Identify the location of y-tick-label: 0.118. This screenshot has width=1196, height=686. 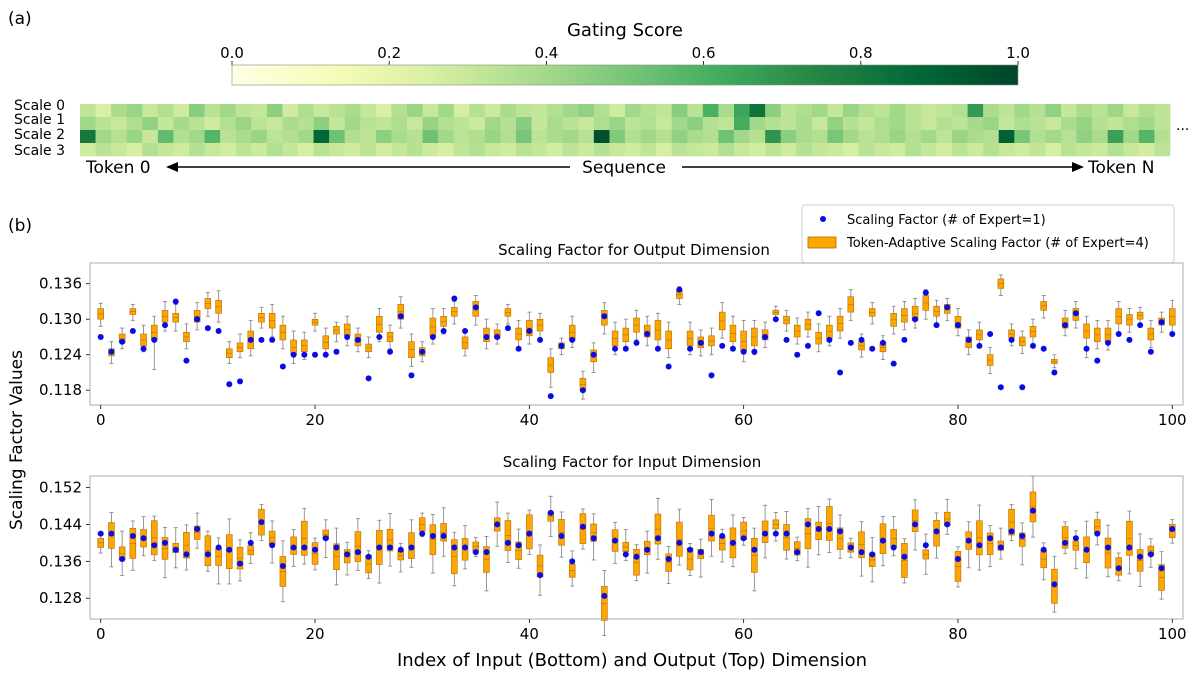
(60, 390).